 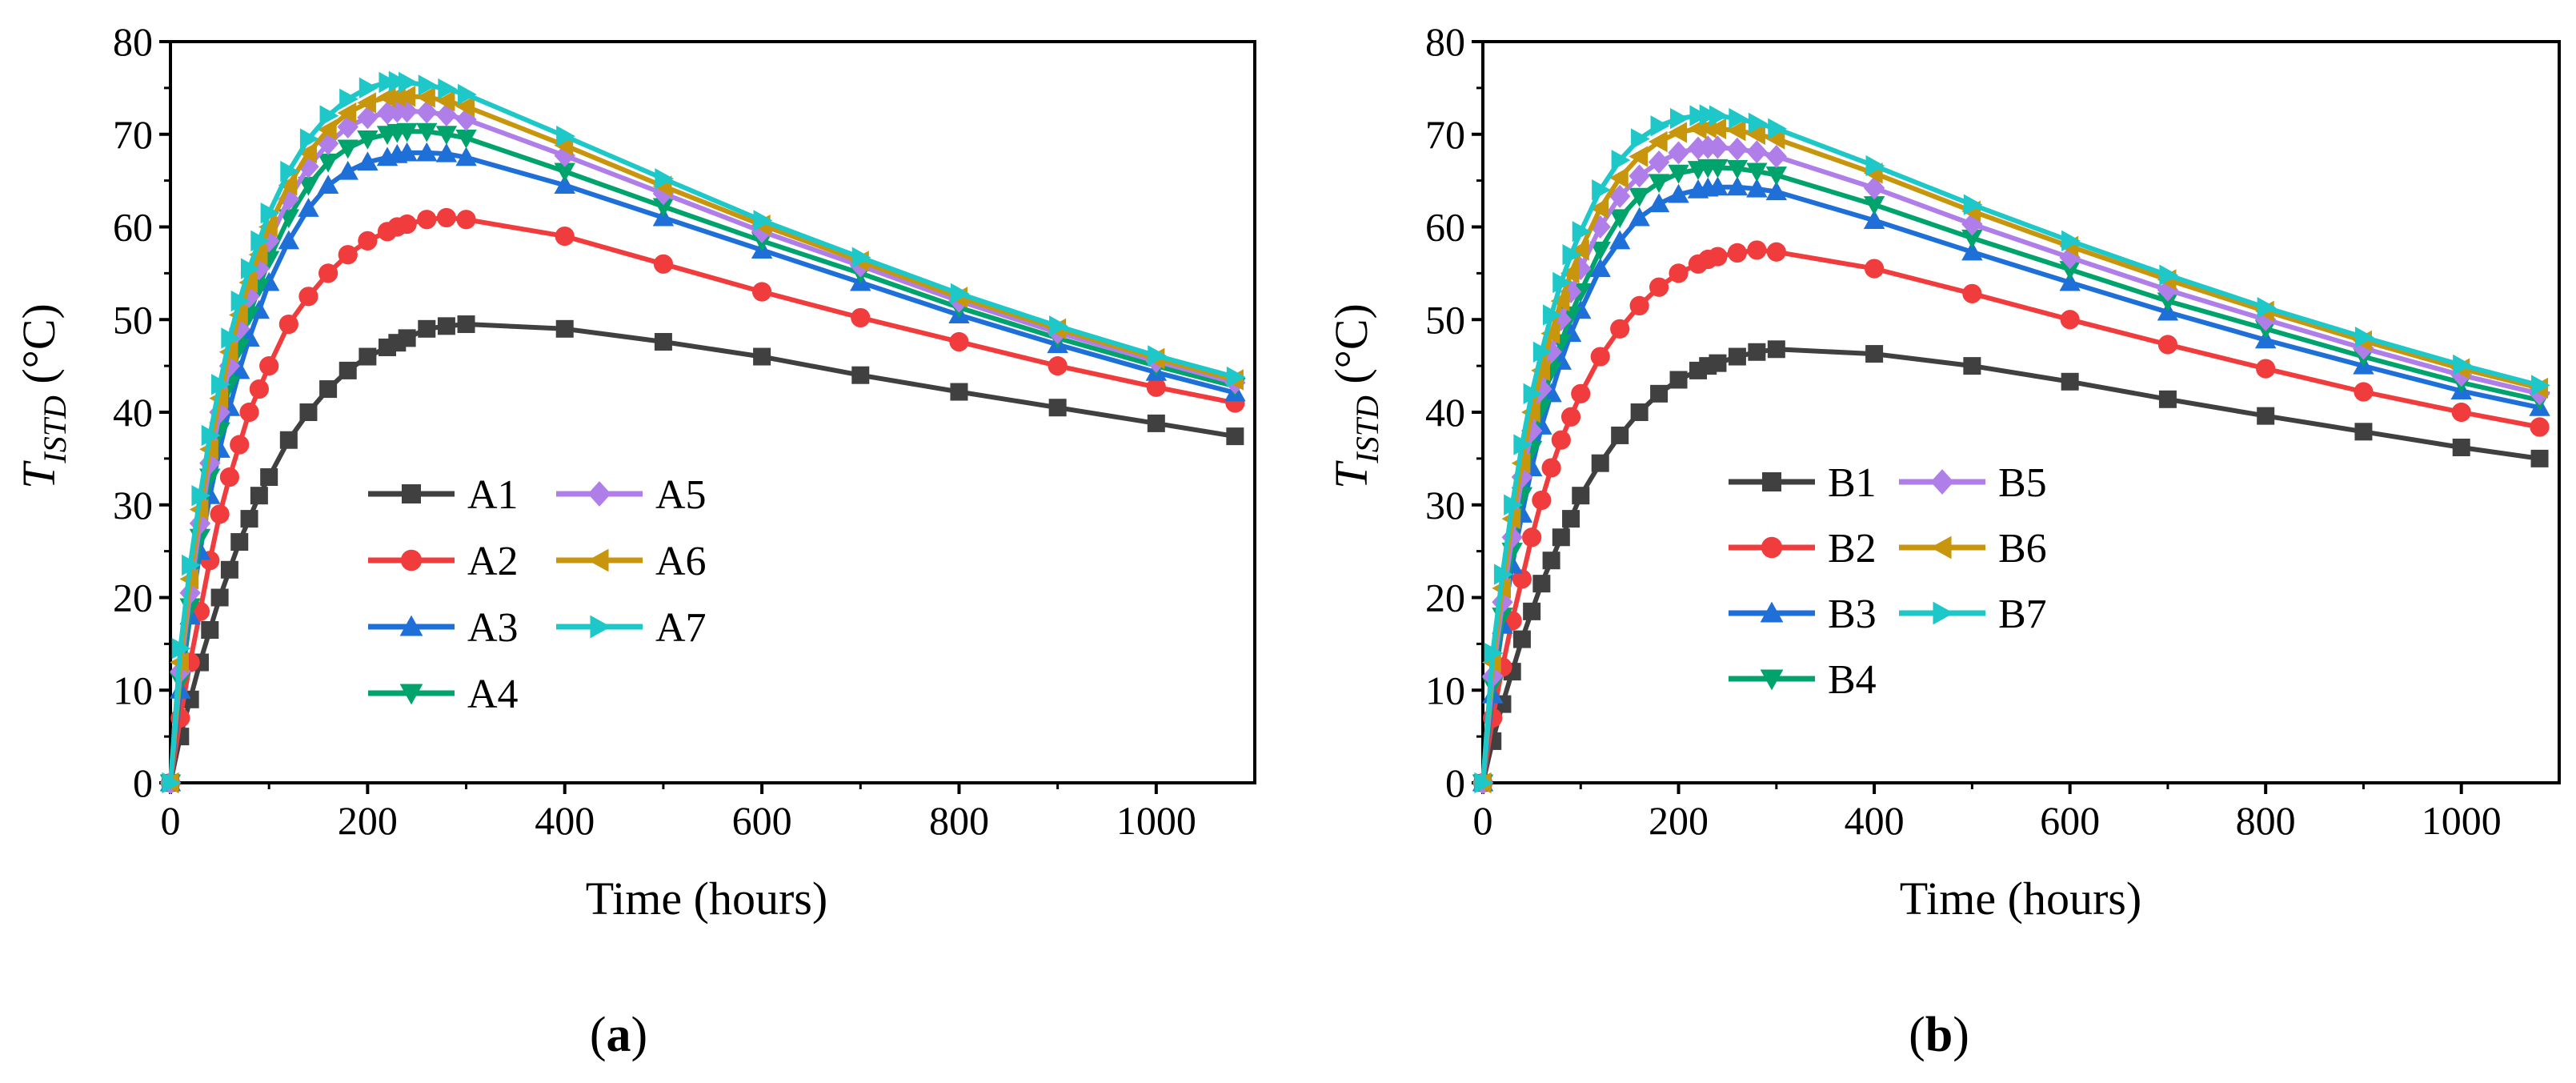 What do you see at coordinates (1973, 549) in the screenshot?
I see `legend-item-b6: B6` at bounding box center [1973, 549].